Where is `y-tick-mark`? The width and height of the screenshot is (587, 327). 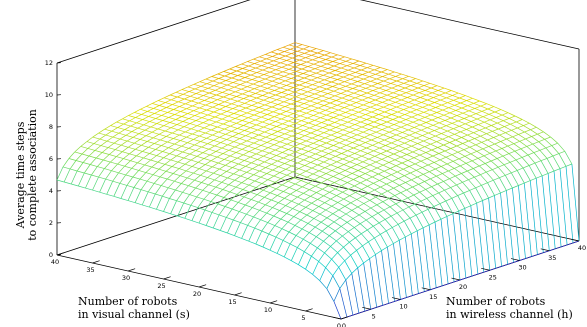 y-tick-mark is located at coordinates (396, 298).